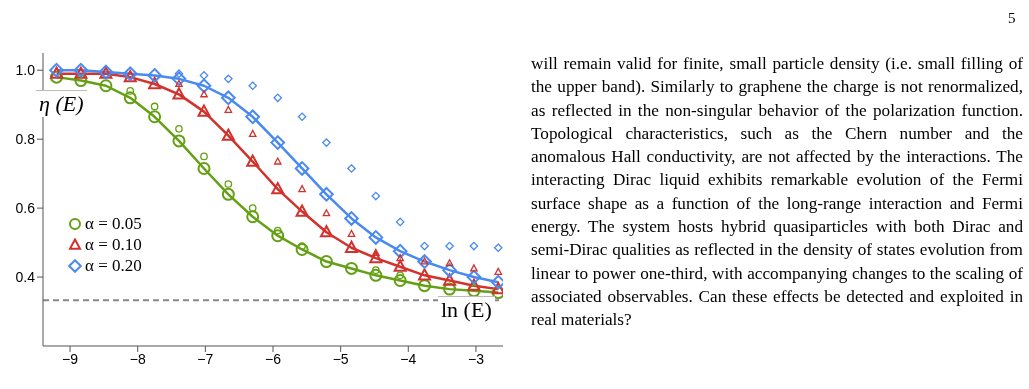 This screenshot has width=1029, height=389. I want to click on text: 5, so click(1012, 18).